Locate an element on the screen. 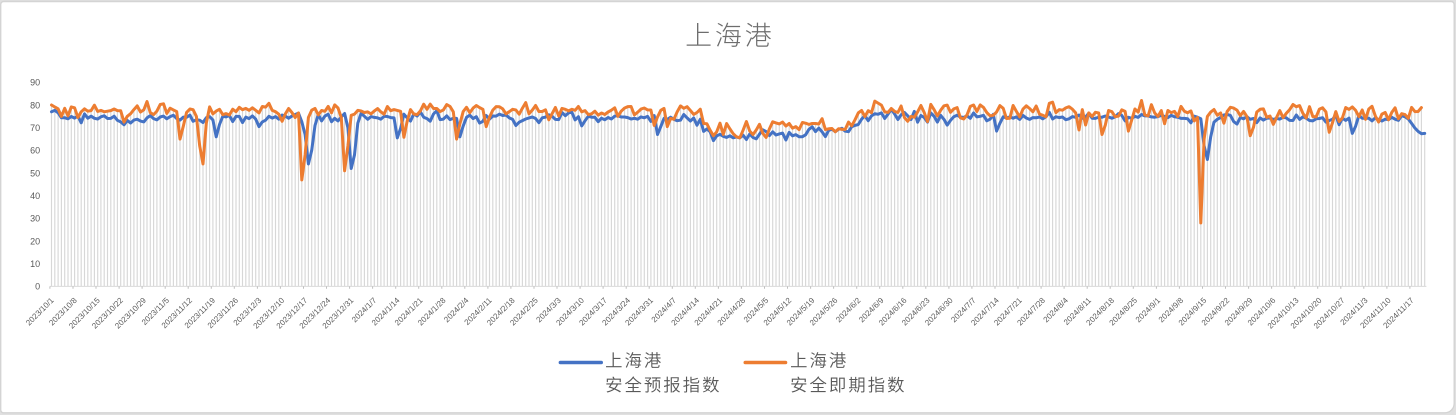 The image size is (1456, 415). svg-text: 0 is located at coordinates (37, 287).